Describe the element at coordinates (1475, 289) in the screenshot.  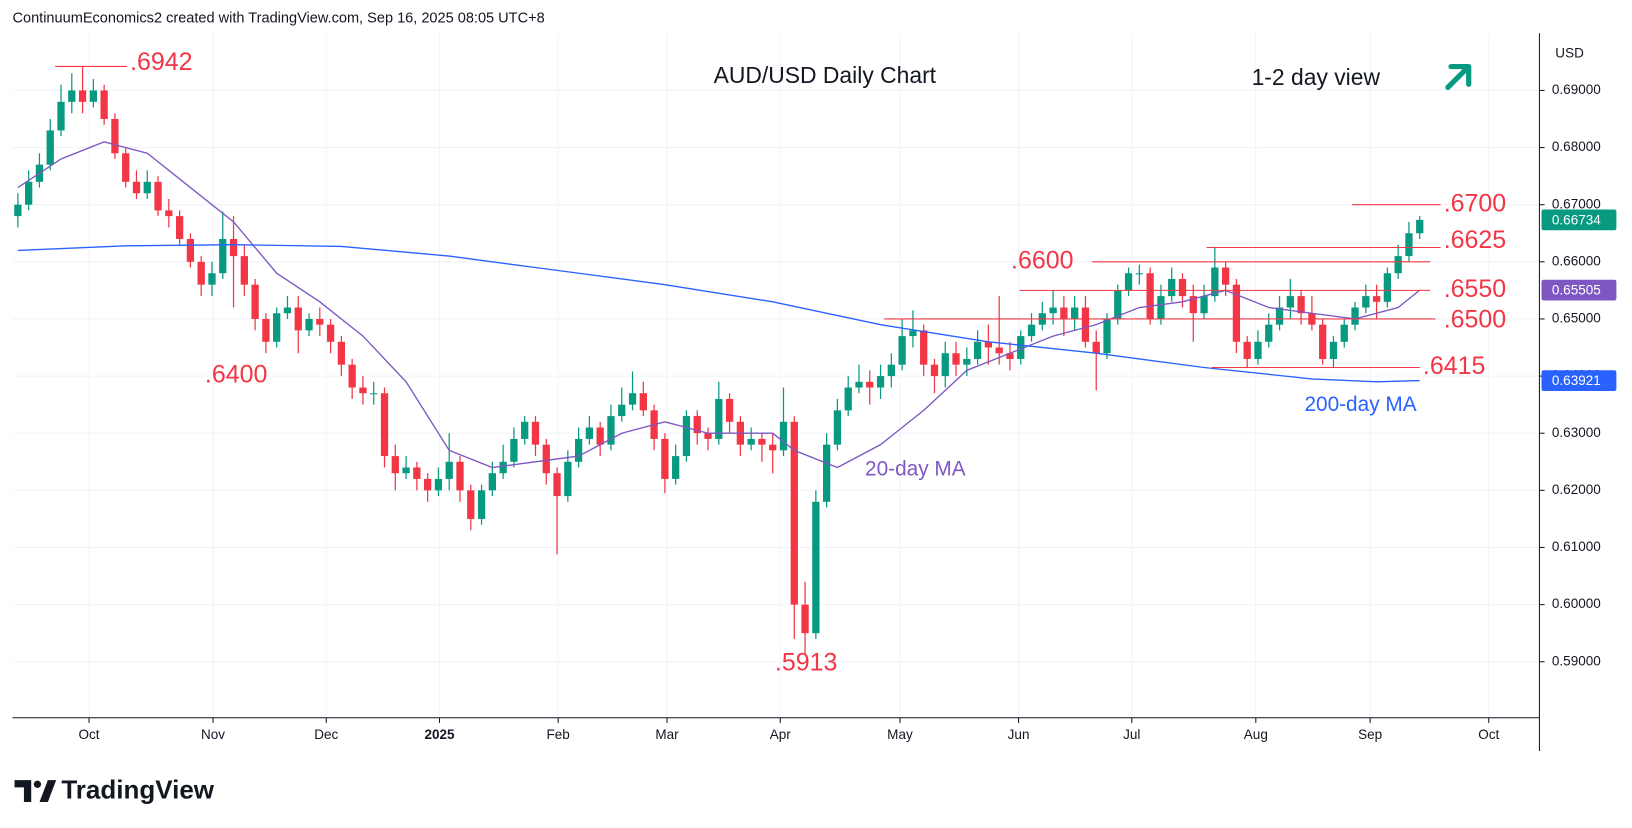
I see `level-label: .6550` at that location.